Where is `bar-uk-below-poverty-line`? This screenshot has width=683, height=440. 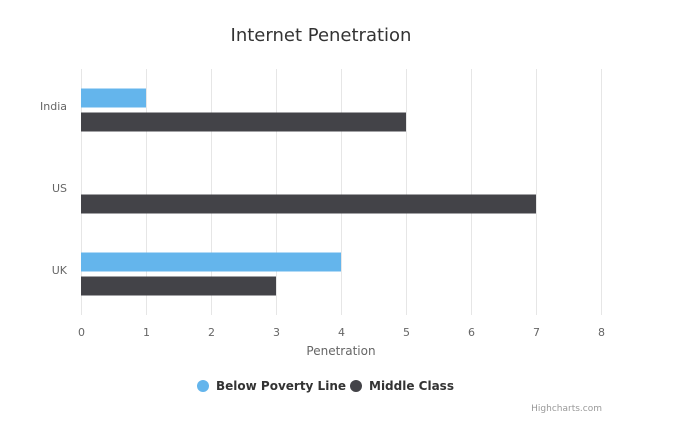
bar-uk-below-poverty-line is located at coordinates (211, 262).